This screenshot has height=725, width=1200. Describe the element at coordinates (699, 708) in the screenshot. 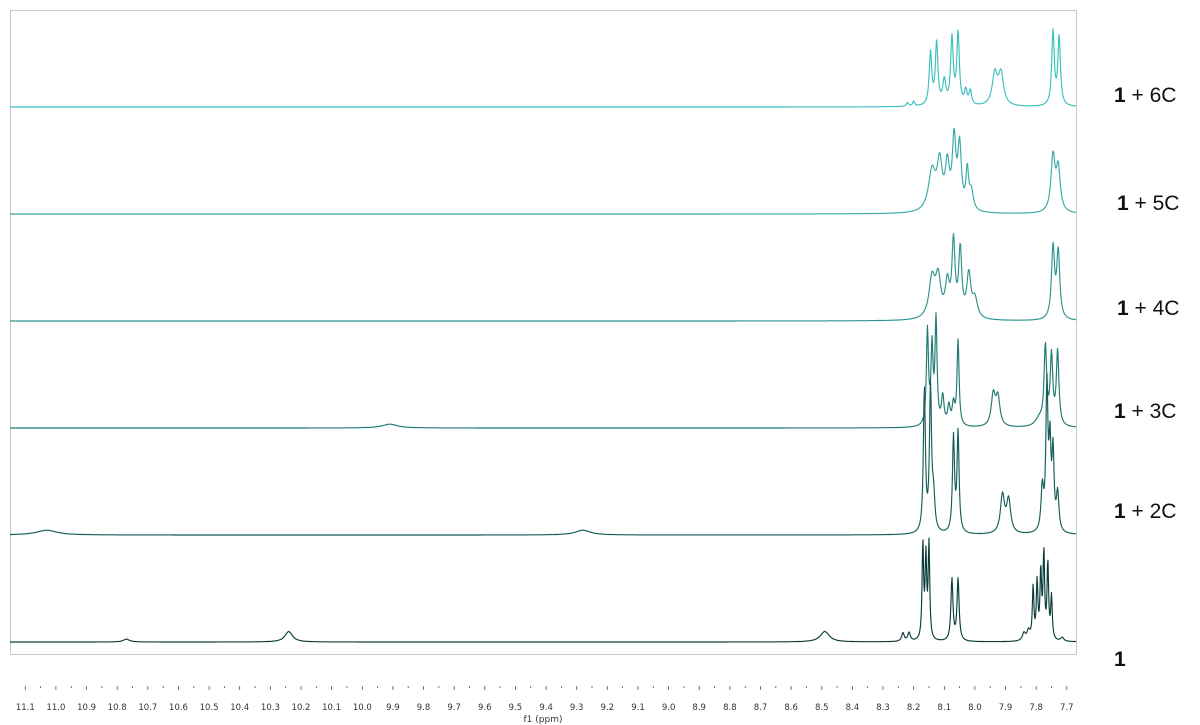

I see `x-tick-label: 8.9` at that location.